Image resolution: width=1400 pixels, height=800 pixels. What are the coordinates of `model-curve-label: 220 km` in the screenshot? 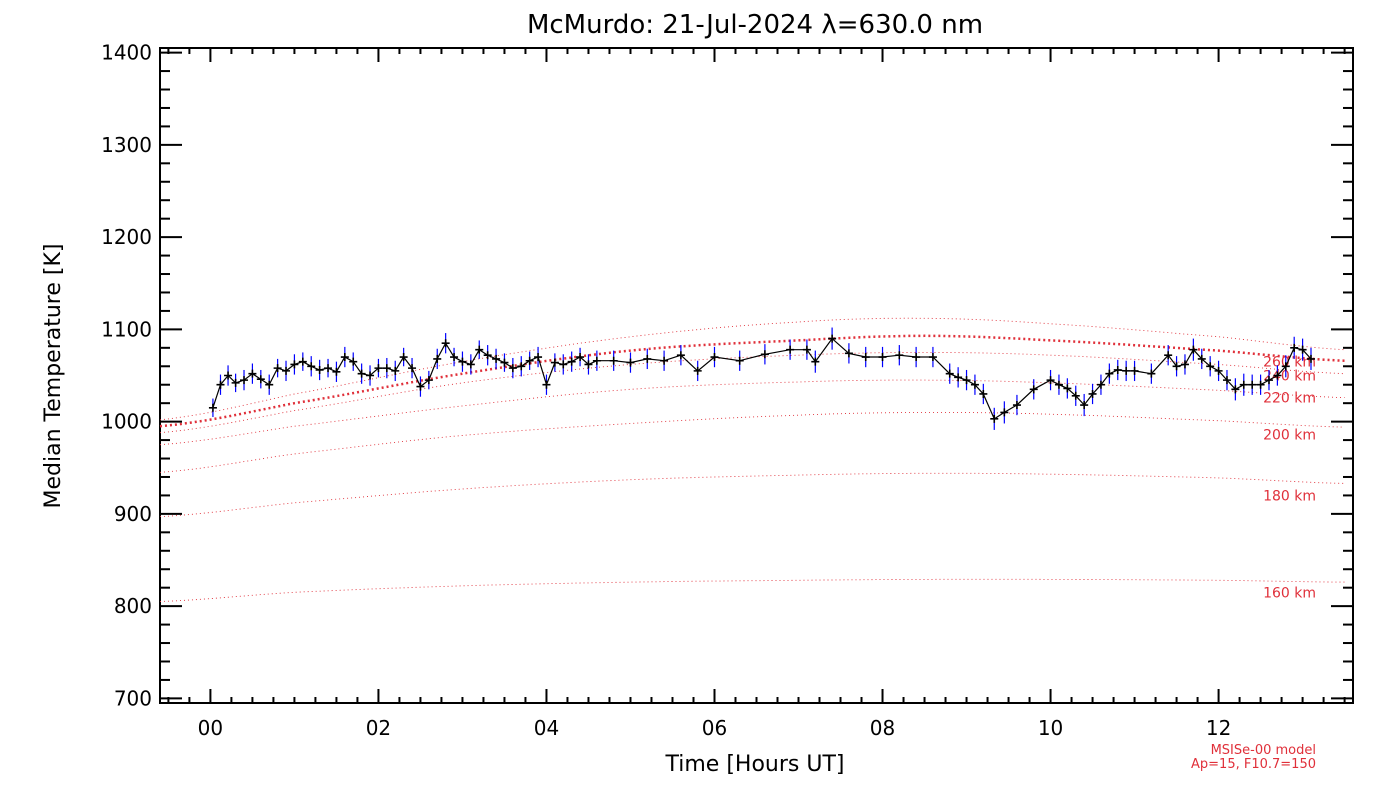 It's located at (1289, 399).